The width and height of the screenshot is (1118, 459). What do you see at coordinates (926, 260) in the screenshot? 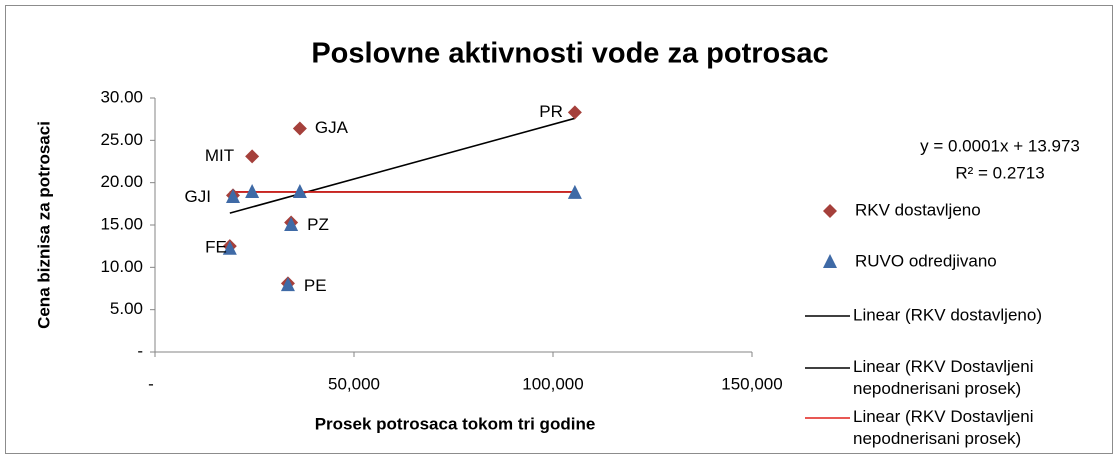
I see `legend-label: RUVO odredjivano` at bounding box center [926, 260].